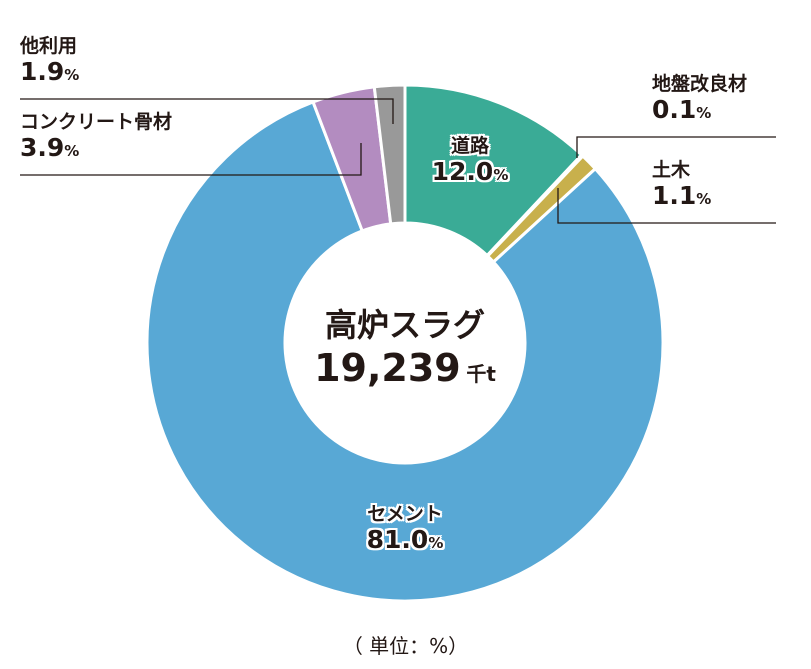  Describe the element at coordinates (191, 159) in the screenshot. I see `leader-line-concrete` at that location.